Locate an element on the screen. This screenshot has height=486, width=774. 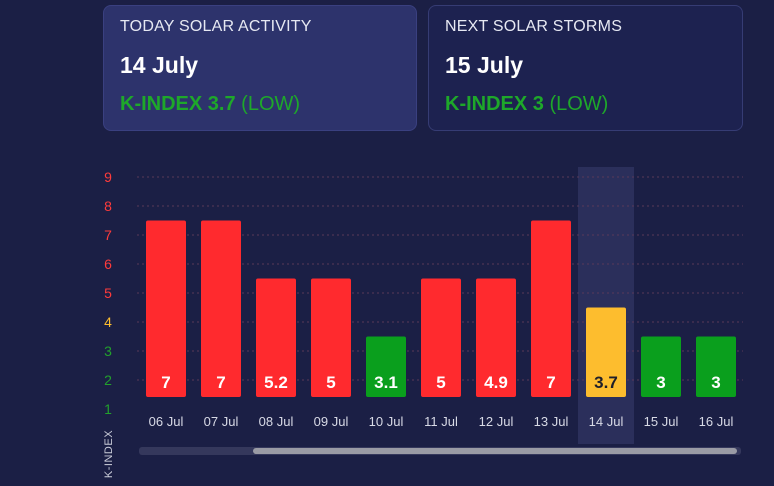
next-card-label: NEXT SOLAR STORMS is located at coordinates (534, 26).